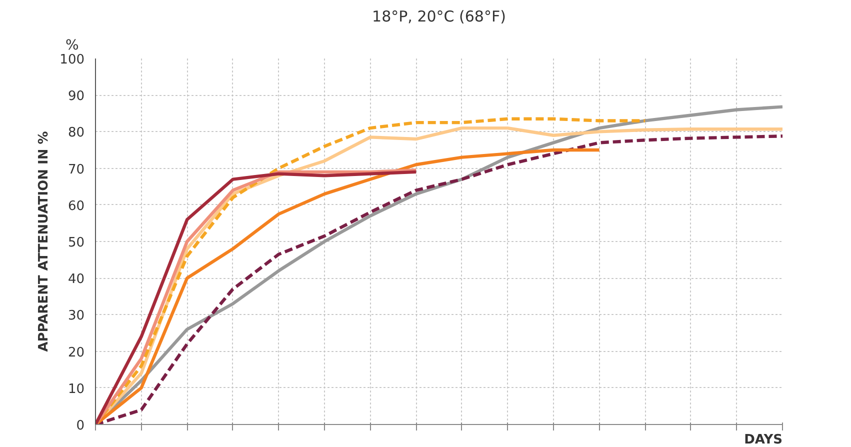 This screenshot has height=447, width=851. Describe the element at coordinates (76, 316) in the screenshot. I see `y-tick-label: 30` at that location.